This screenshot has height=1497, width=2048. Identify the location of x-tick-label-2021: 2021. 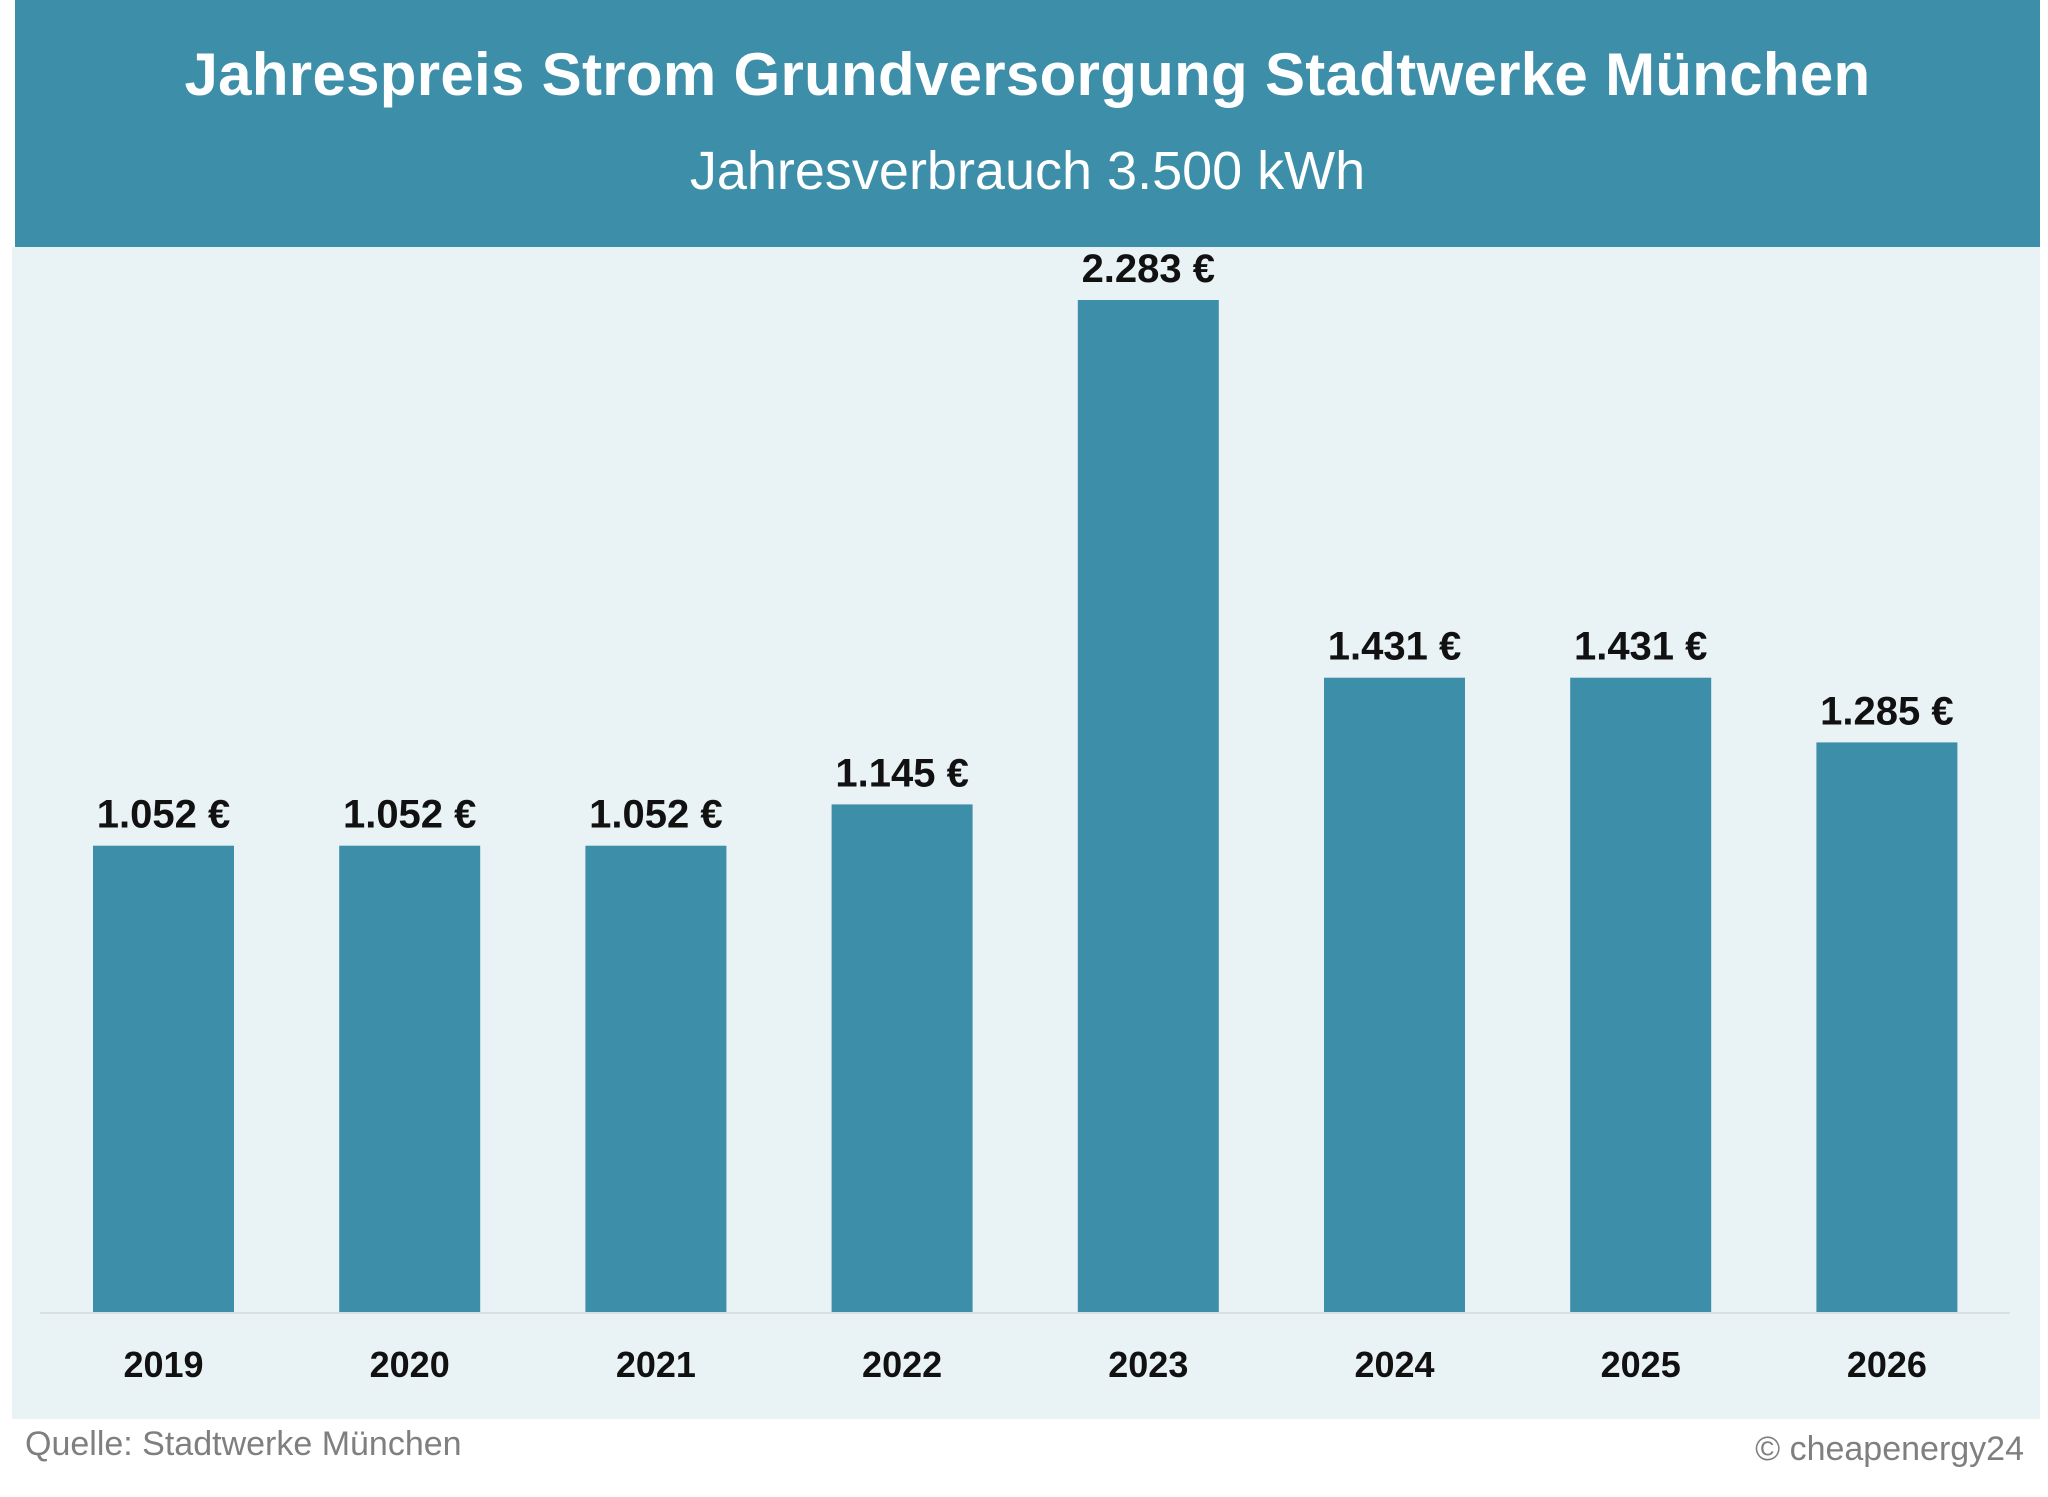
(656, 1364).